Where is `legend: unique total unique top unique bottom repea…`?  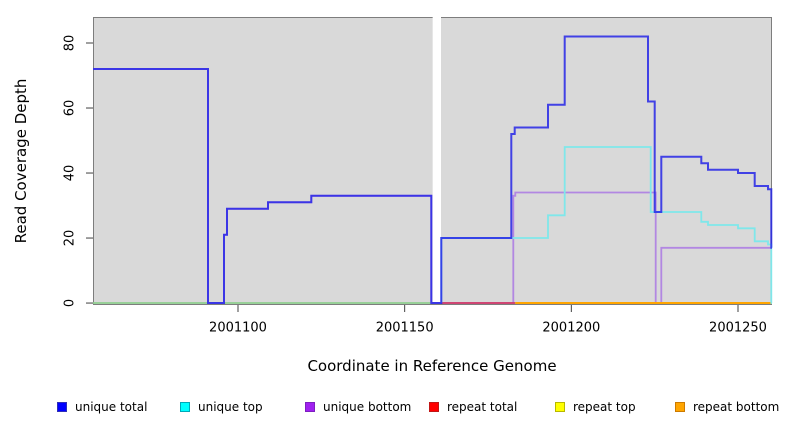
legend: unique total unique top unique bottom repea… is located at coordinates (396, 407).